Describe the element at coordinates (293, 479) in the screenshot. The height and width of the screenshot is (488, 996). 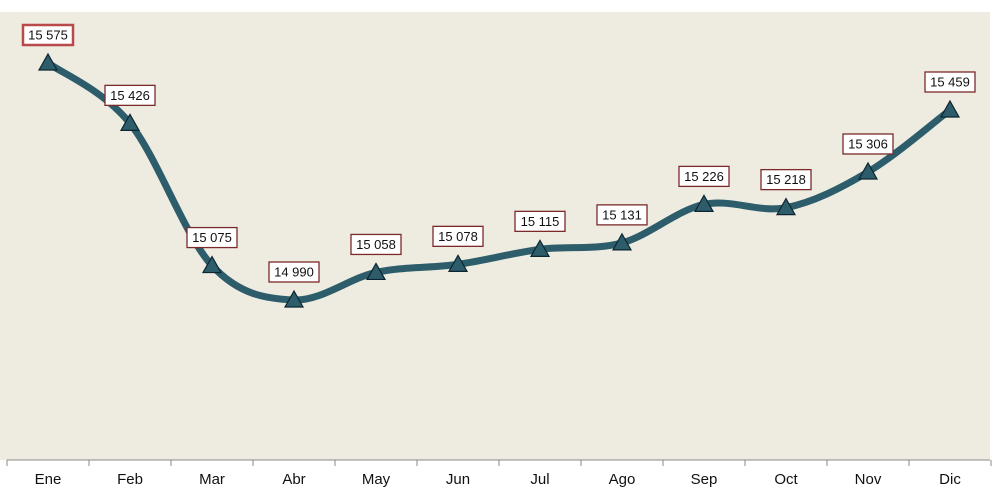
I see `x-tick-label: Abr` at that location.